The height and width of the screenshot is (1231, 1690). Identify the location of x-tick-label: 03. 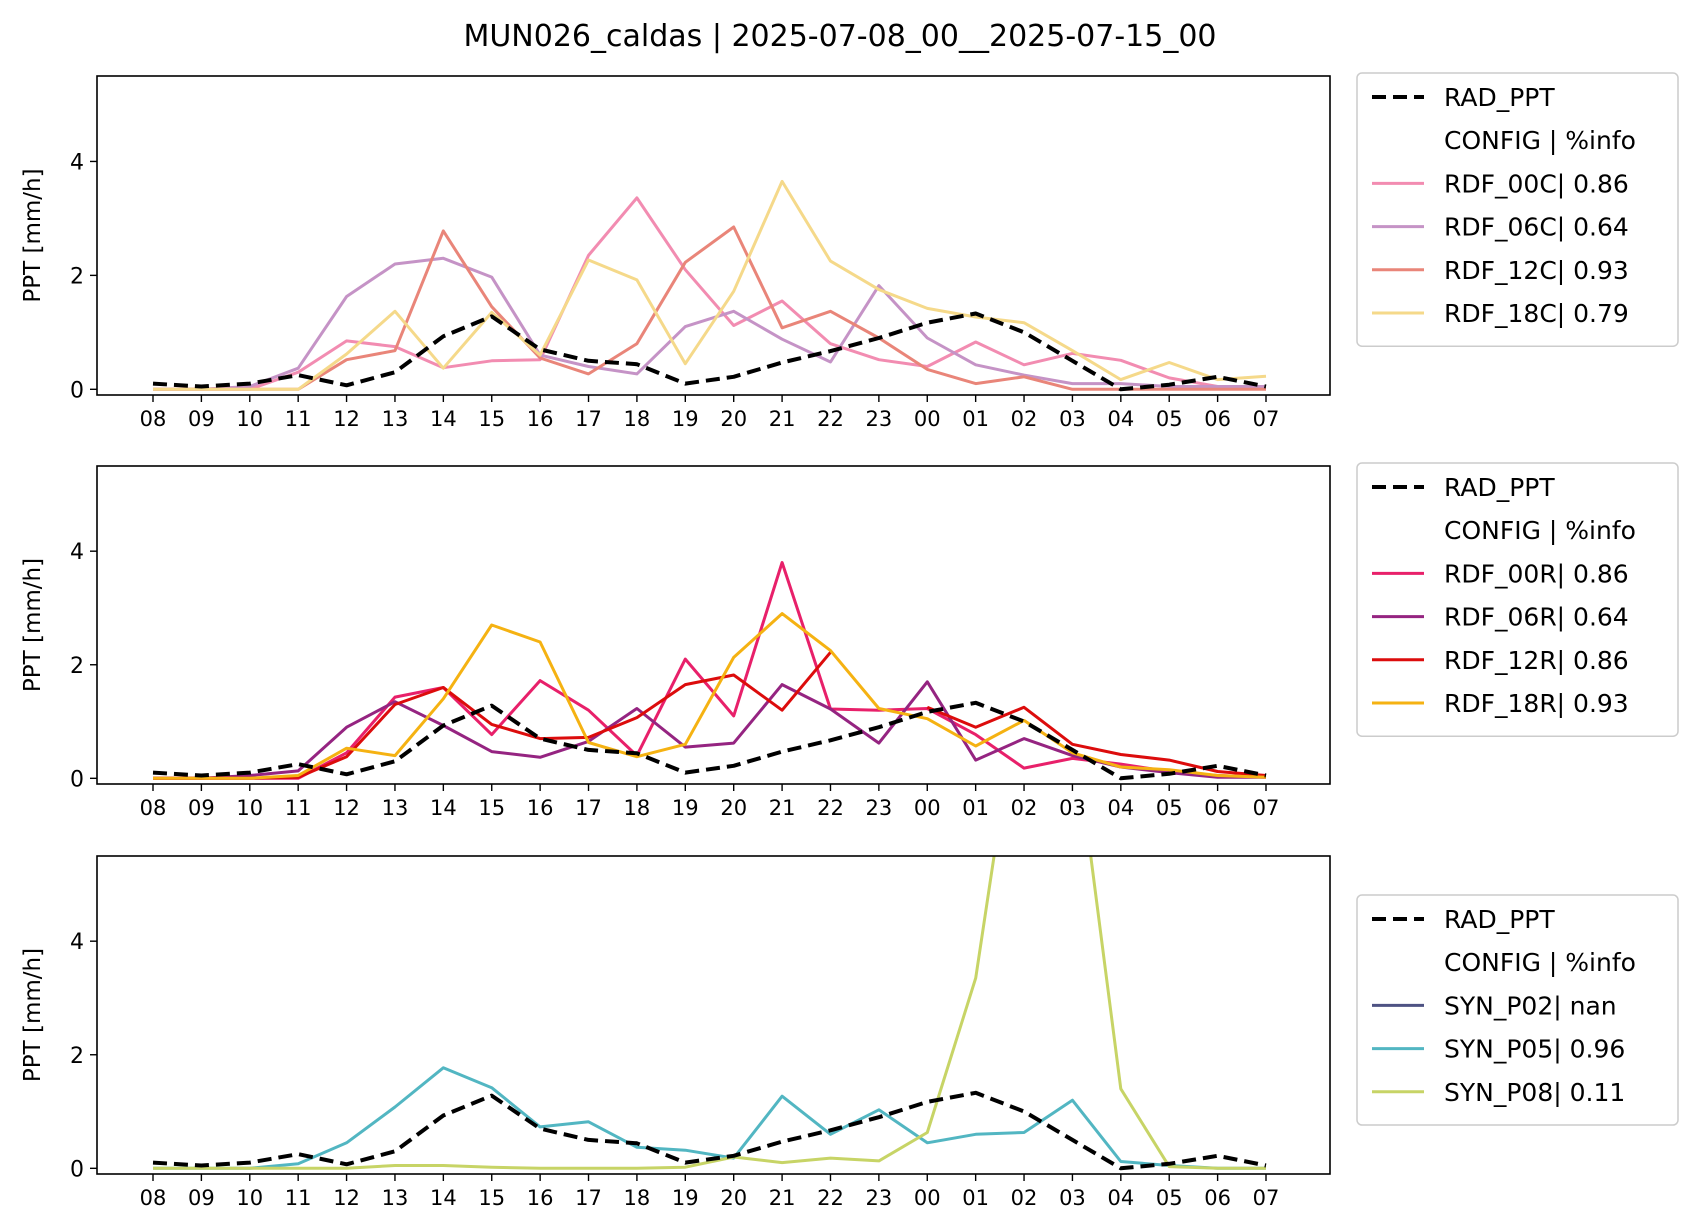
(1072, 1198).